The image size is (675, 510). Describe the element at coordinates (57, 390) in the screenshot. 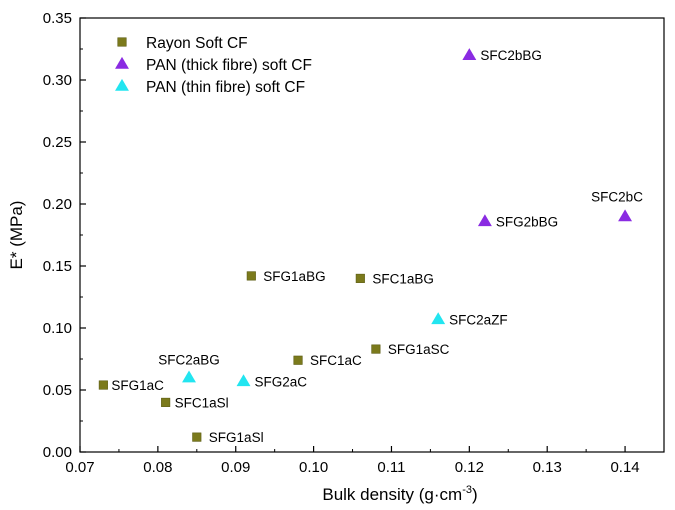

I see `y-tick-label: 0.05` at that location.